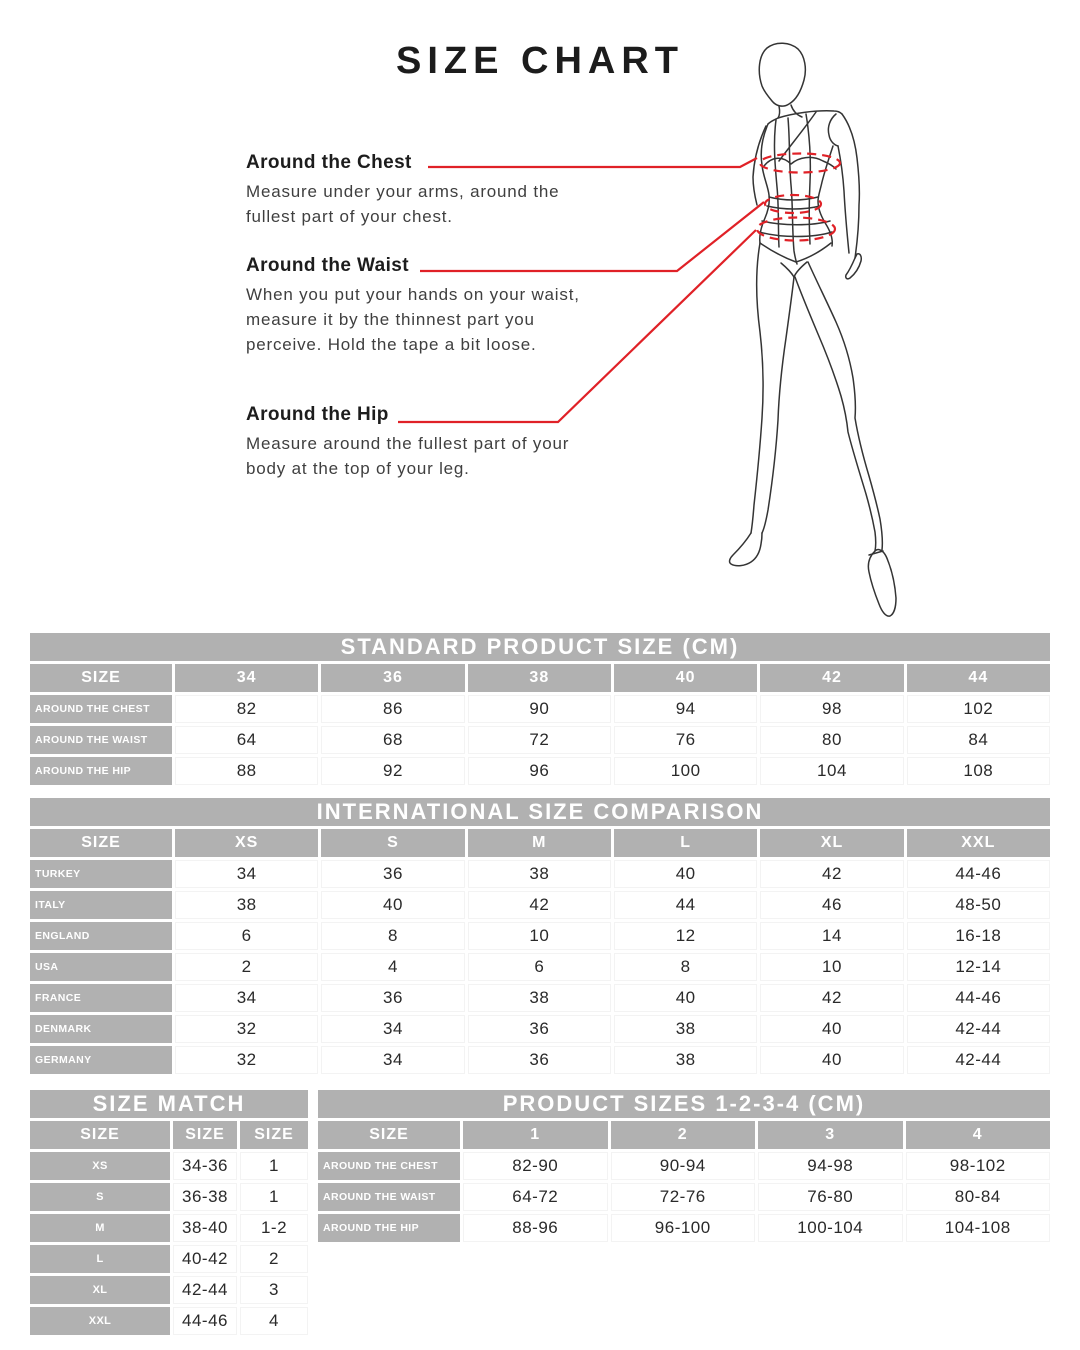 This screenshot has height=1350, width=1080. I want to click on row-label: L, so click(100, 1259).